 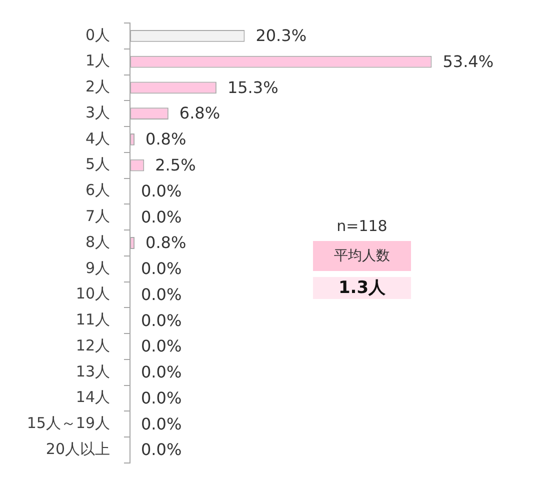 I want to click on annotation: 1.3人, so click(x=362, y=288).